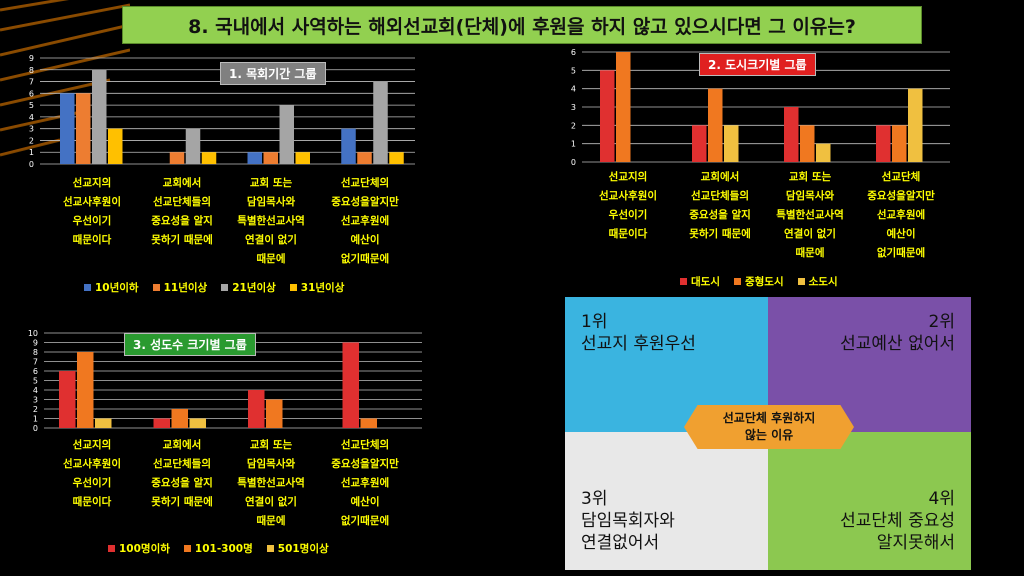  What do you see at coordinates (869, 501) in the screenshot?
I see `rank-4-box: 4위 선교단체 중요성 알지못해서` at bounding box center [869, 501].